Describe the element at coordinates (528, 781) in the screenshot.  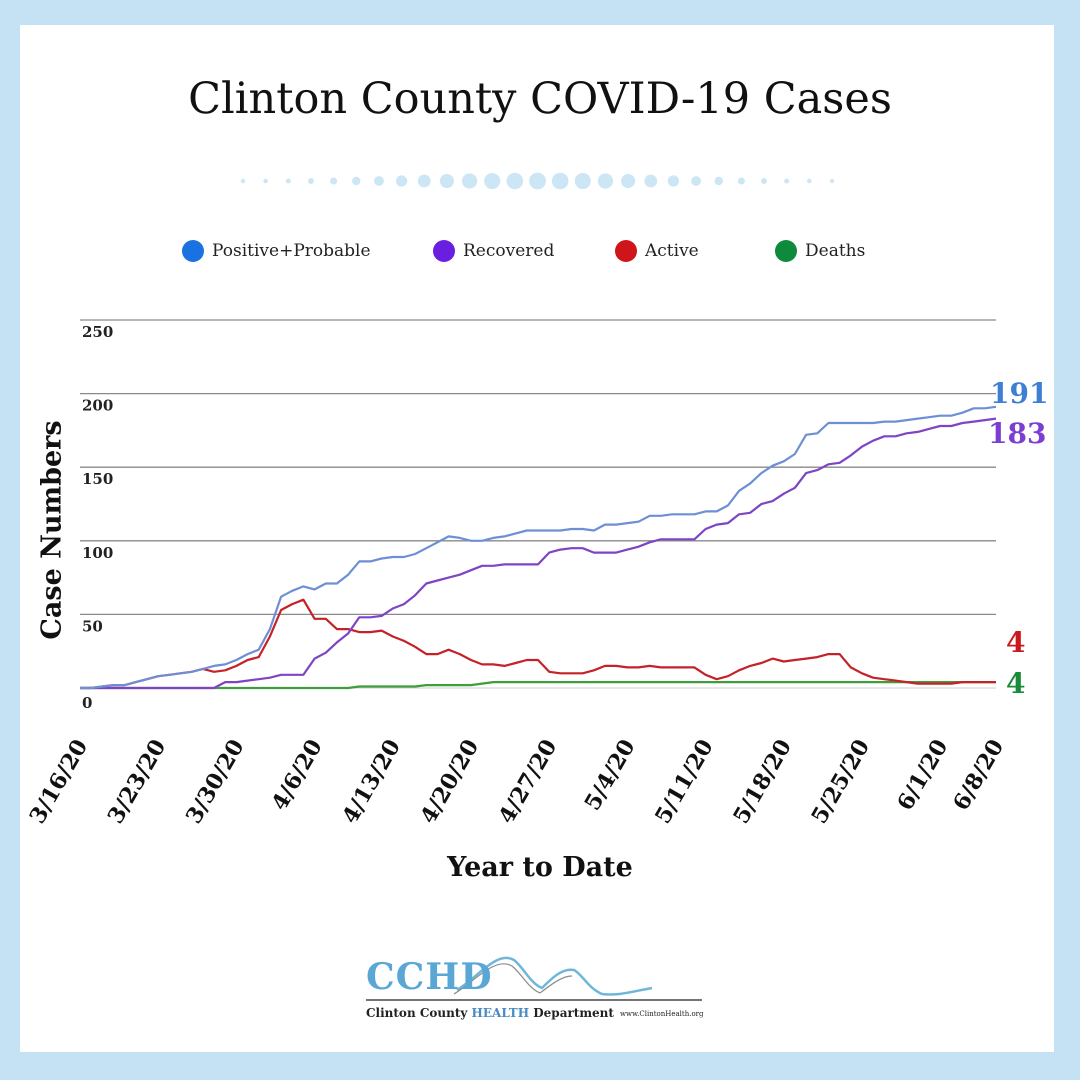
I see `x-tick-label: 4/27/20` at that location.